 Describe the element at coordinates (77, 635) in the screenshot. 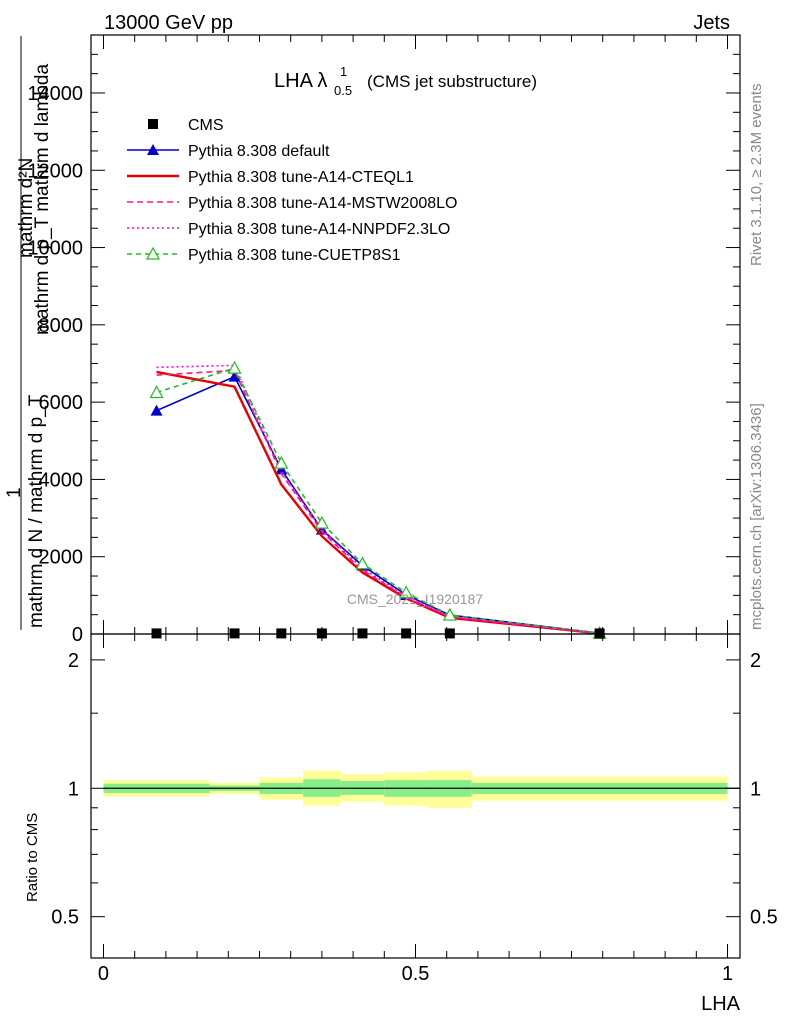

I see `y-tick-label: 0` at that location.